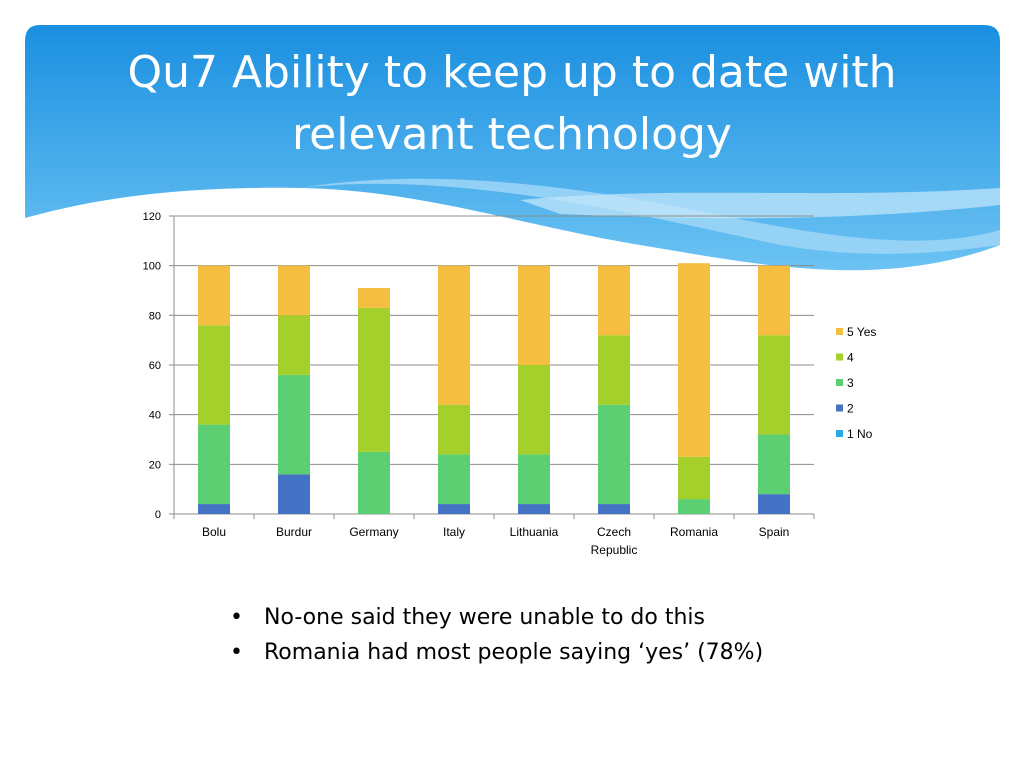  I want to click on y-tick-label: 80, so click(155, 316).